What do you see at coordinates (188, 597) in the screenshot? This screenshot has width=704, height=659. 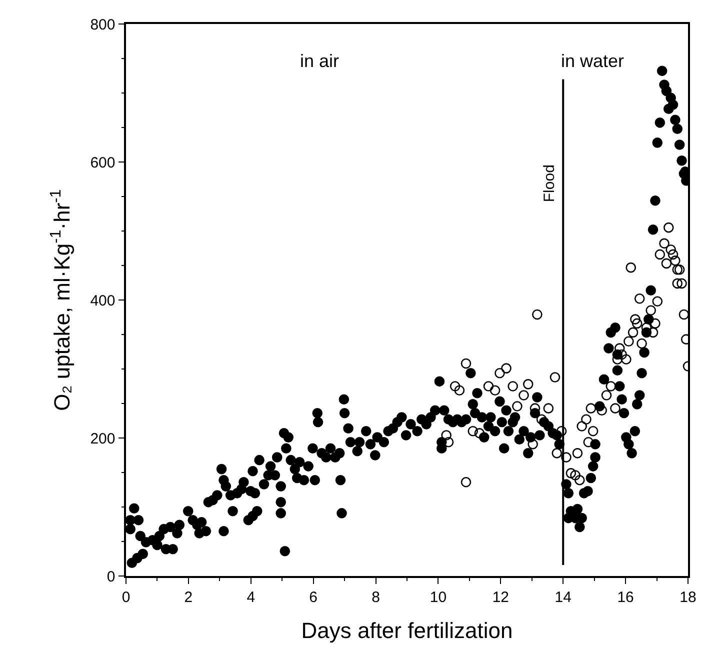 I see `x-tick-label: 2` at bounding box center [188, 597].